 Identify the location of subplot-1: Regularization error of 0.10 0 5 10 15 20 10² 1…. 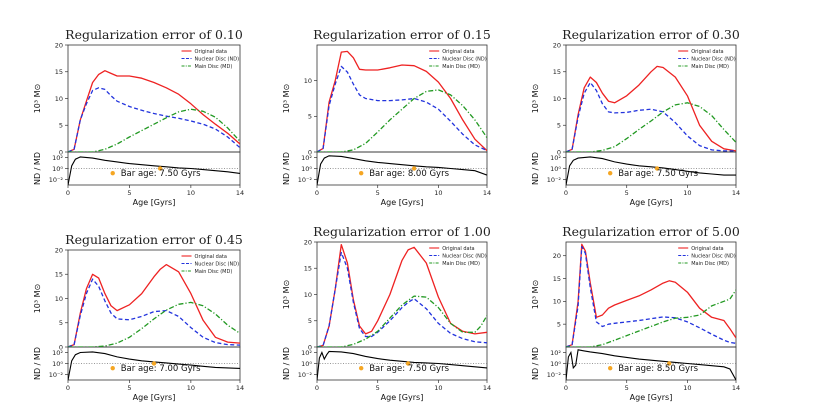
(138, 117).